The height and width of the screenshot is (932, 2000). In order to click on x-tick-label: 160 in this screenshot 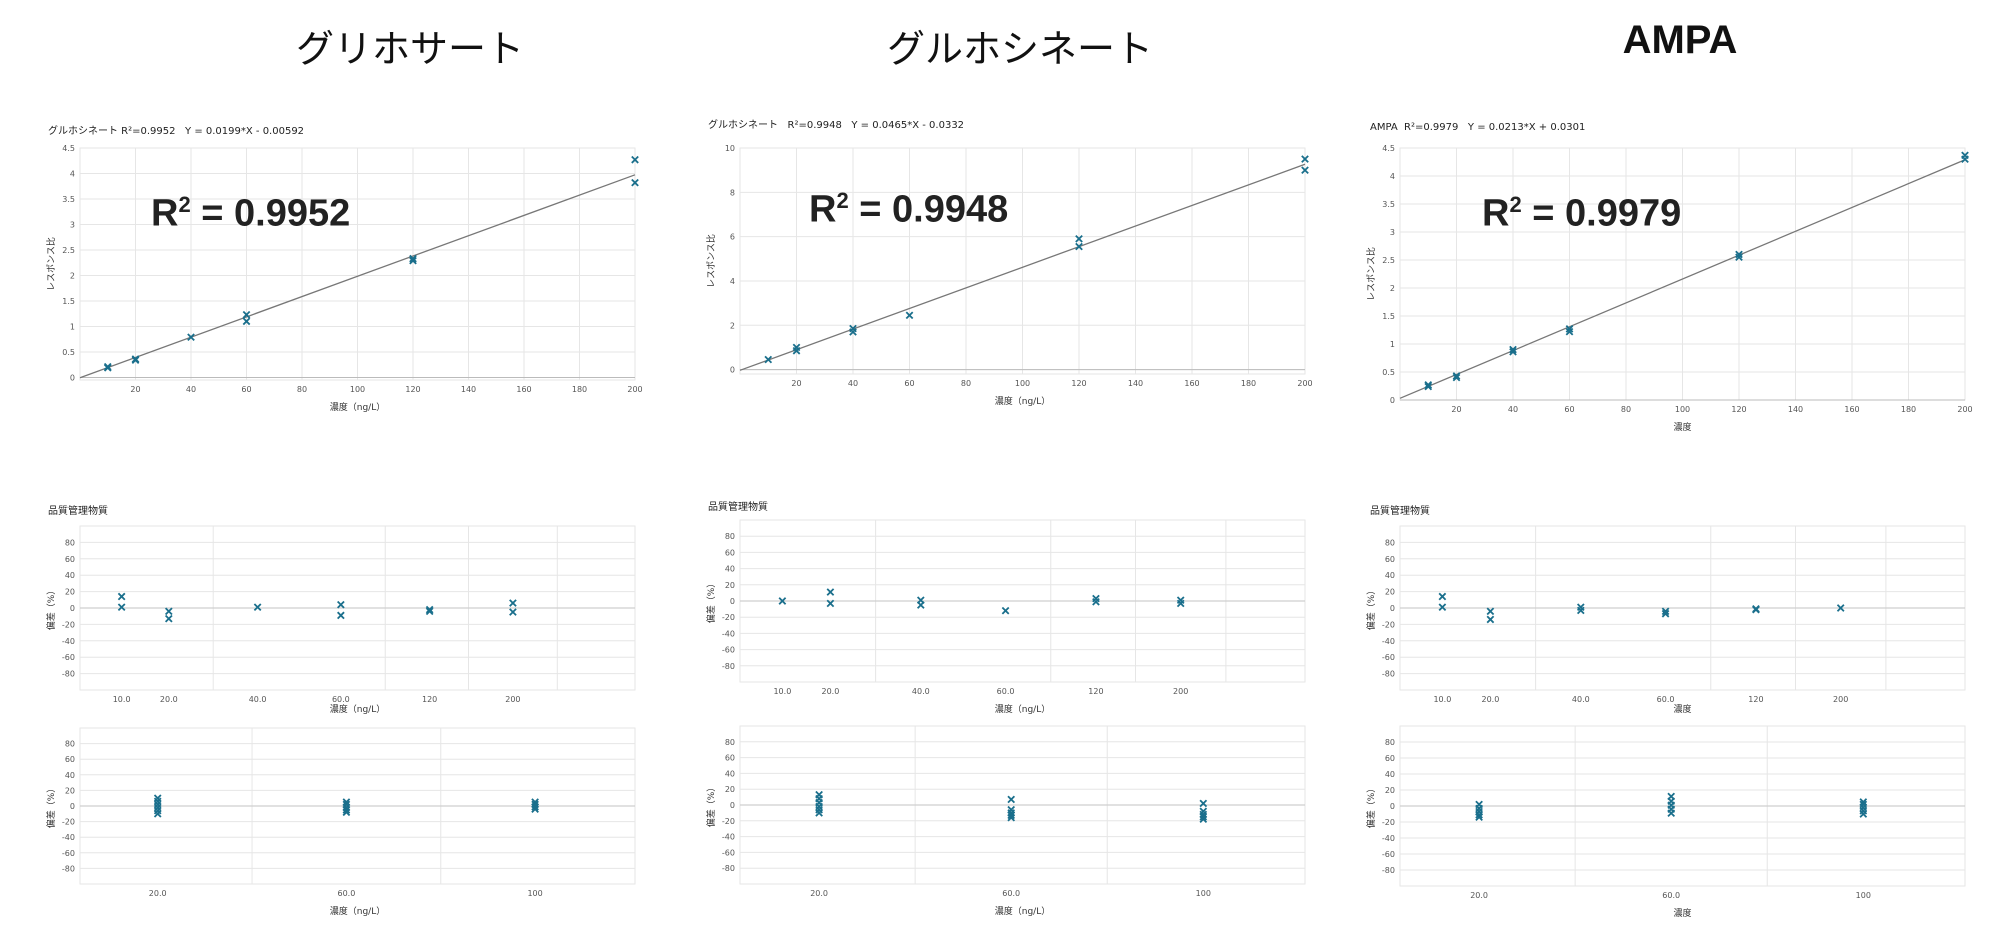, I will do `click(523, 389)`.